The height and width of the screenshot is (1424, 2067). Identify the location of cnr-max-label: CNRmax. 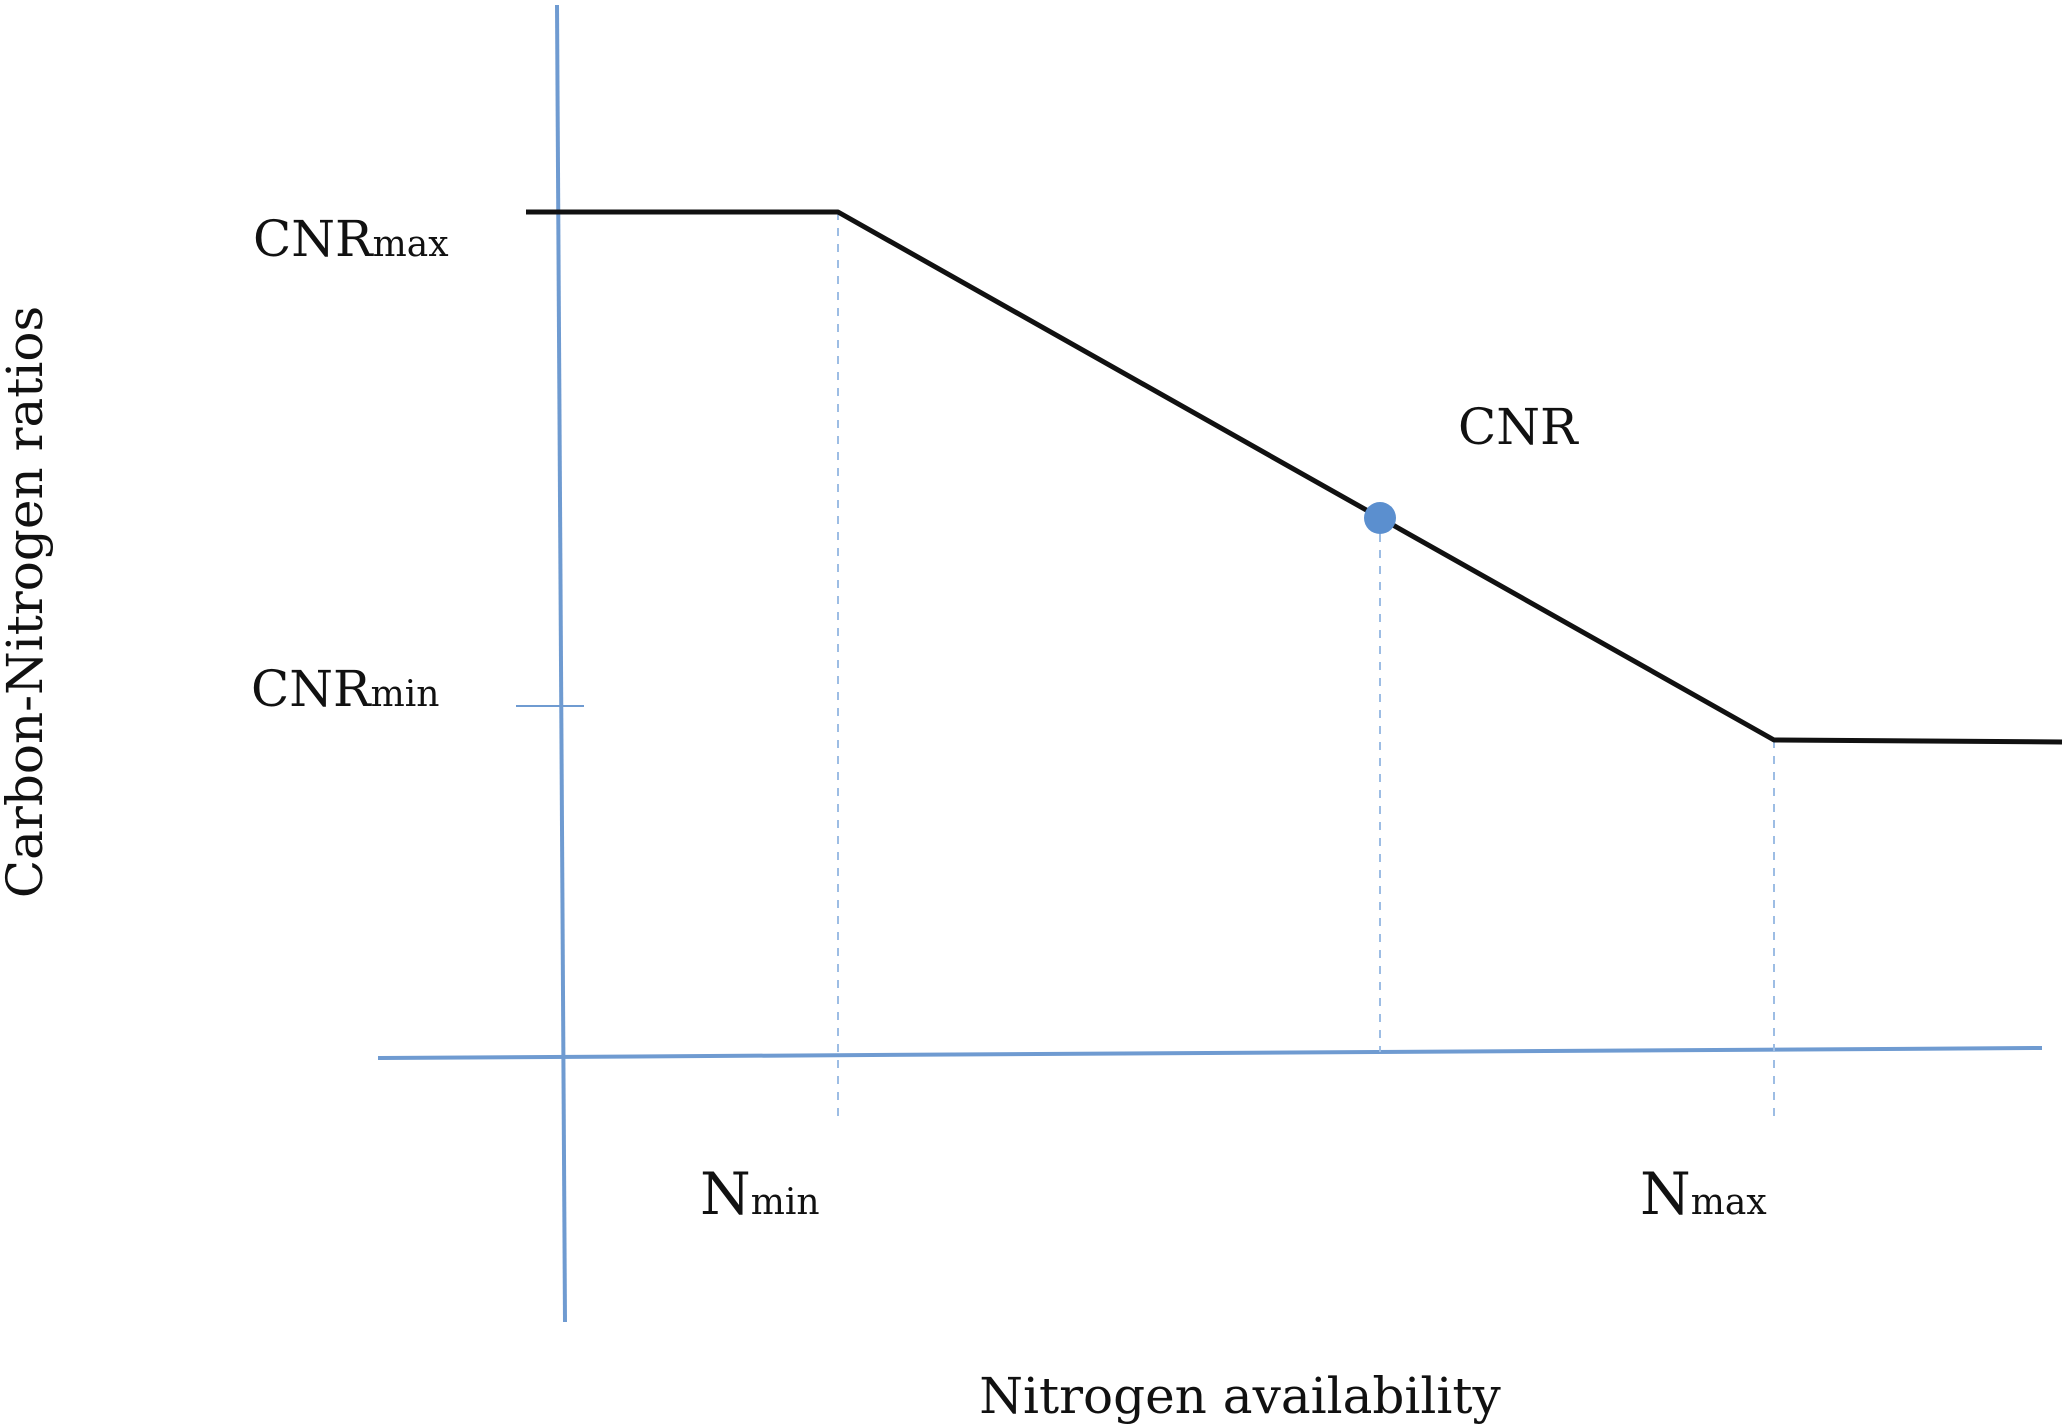
(351, 239).